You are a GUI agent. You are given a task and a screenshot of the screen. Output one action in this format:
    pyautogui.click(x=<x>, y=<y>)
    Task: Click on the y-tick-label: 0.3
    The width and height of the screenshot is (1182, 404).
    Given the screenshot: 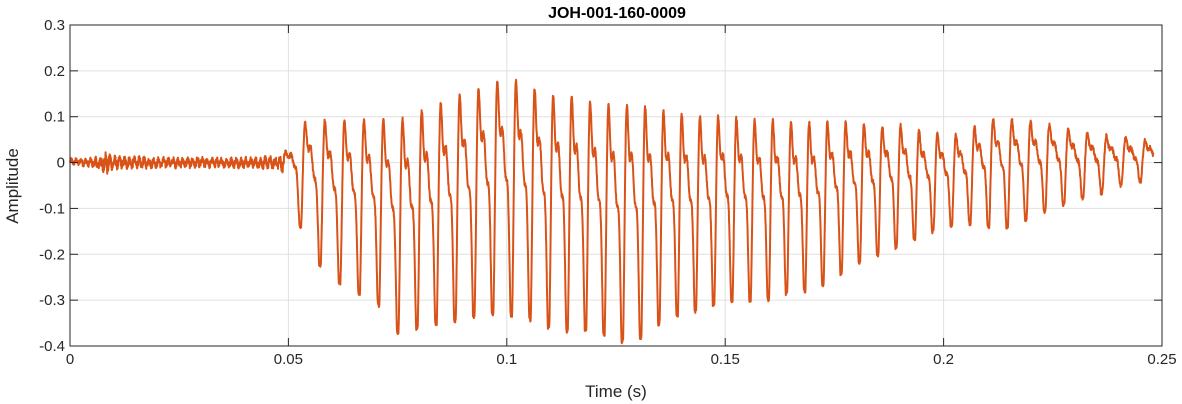 What is the action you would take?
    pyautogui.click(x=54, y=25)
    